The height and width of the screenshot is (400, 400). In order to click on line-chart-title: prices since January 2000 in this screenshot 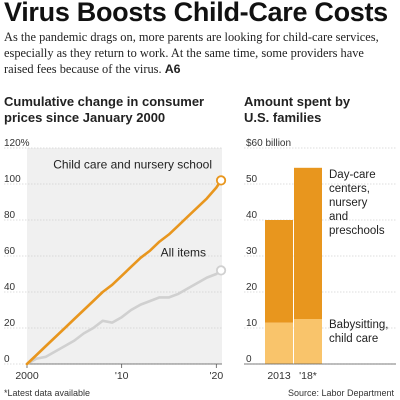, I will do `click(84, 117)`.